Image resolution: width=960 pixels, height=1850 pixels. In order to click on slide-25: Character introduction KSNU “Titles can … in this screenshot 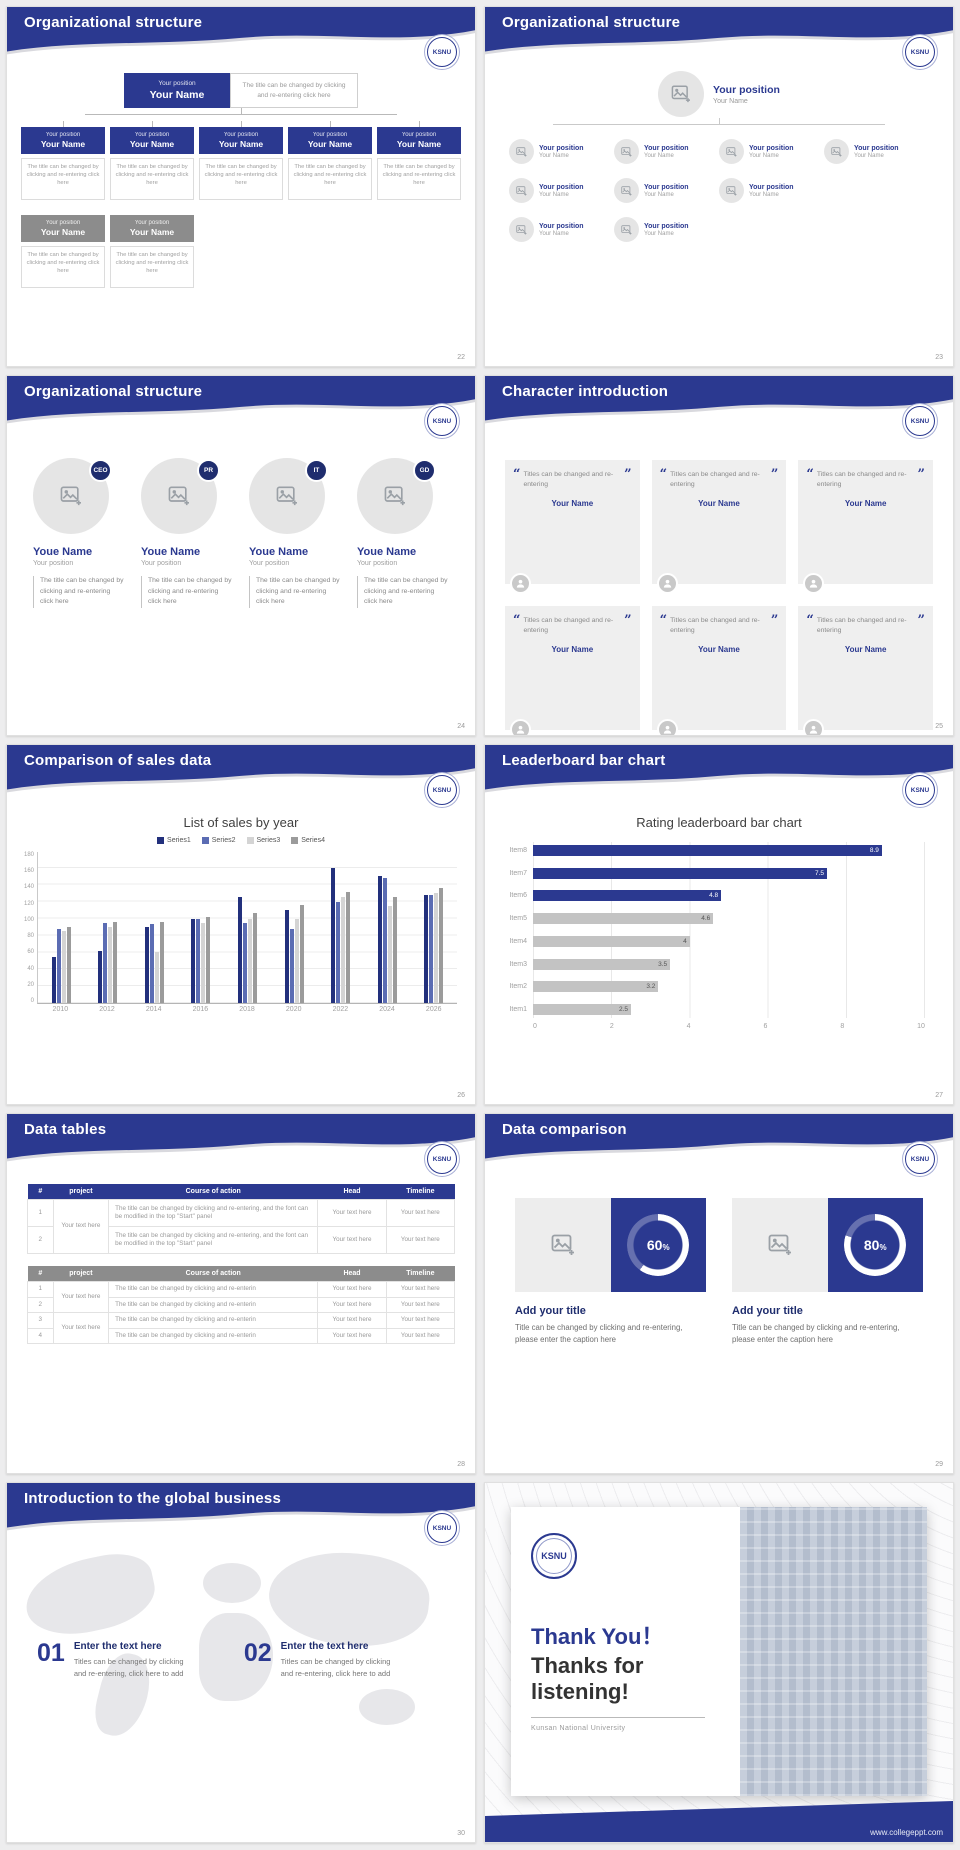, I will do `click(719, 555)`.